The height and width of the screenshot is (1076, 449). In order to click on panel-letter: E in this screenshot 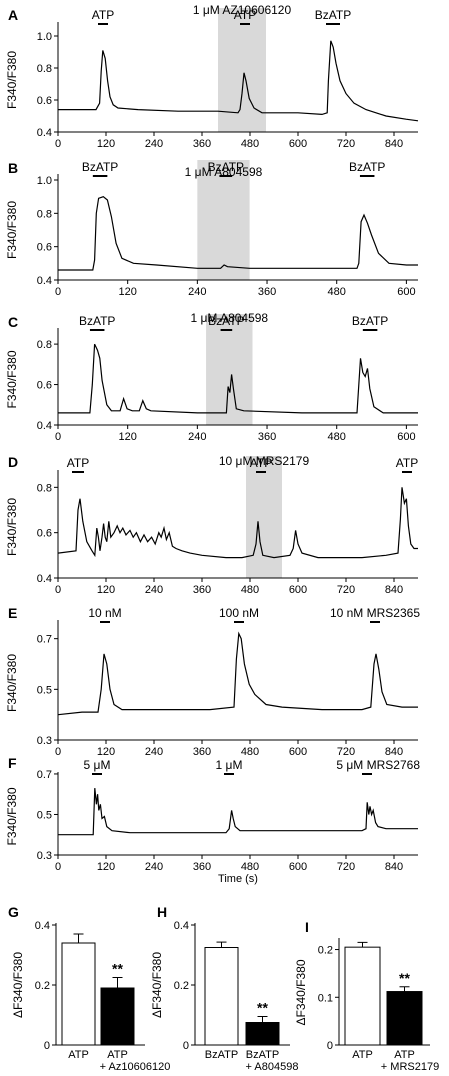, I will do `click(12, 613)`.